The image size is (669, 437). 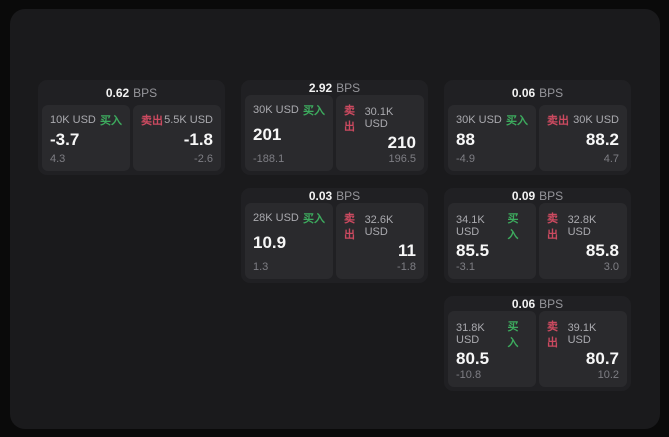 I want to click on sell-tile: 卖出 32.8K USD 85.8 3.0, so click(x=583, y=241).